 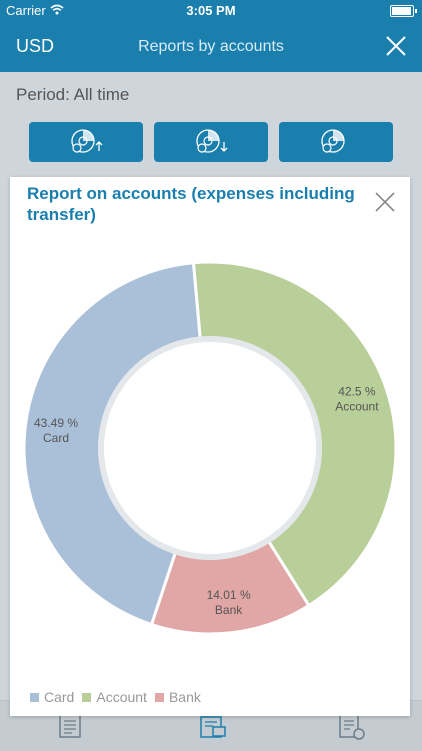 I want to click on legend-item: Bank, so click(x=177, y=697).